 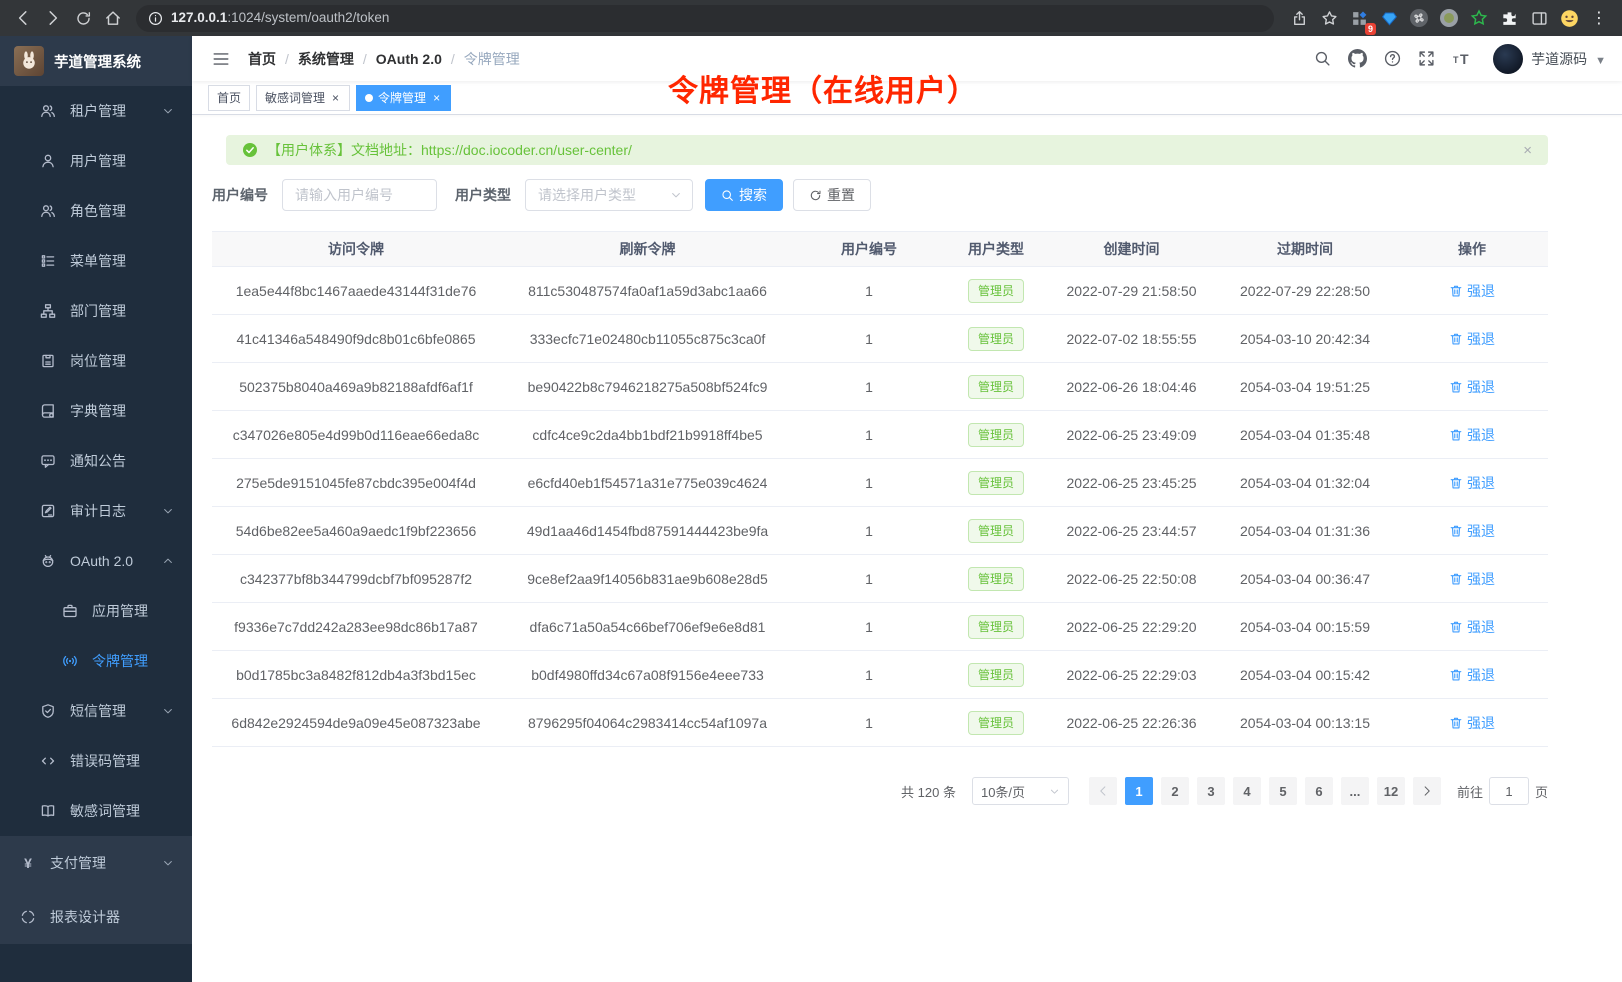 I want to click on cell-created-time: 2022-06-25 22:29:20, so click(x=1131, y=626).